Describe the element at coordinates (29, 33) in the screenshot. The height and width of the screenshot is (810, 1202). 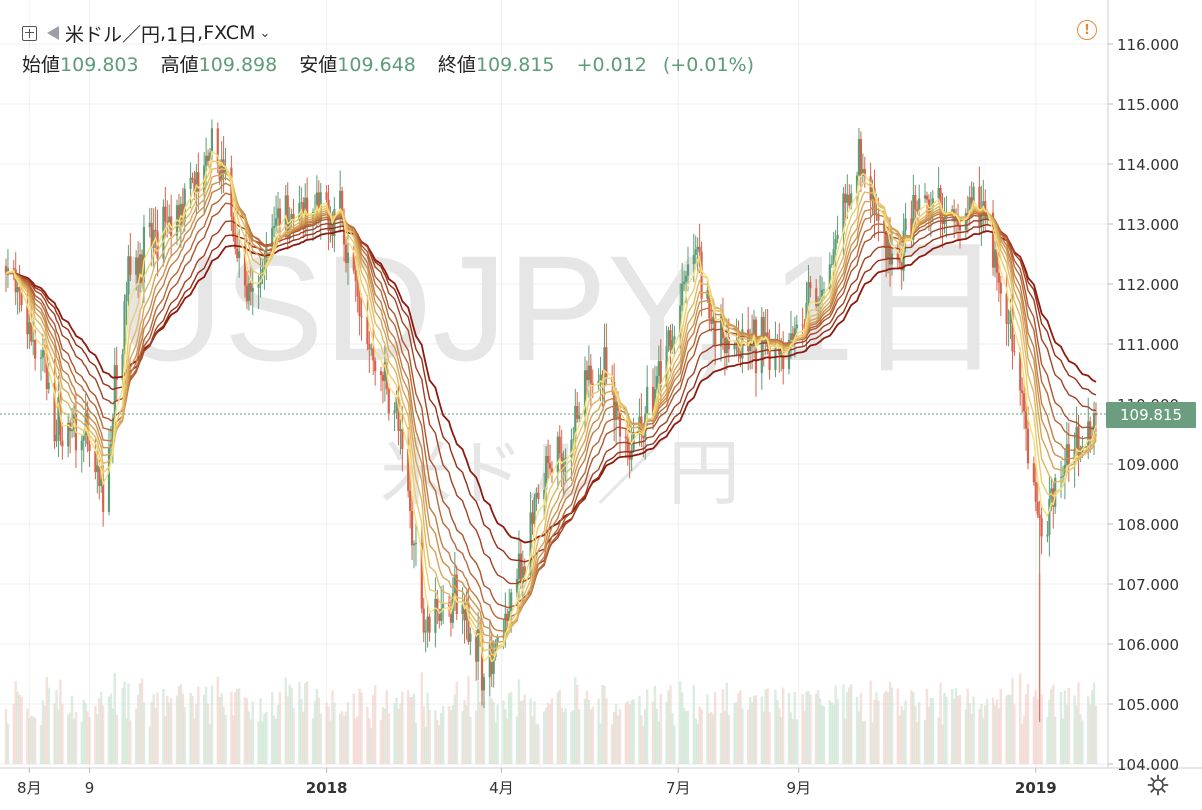
I see `plus-square-icon` at that location.